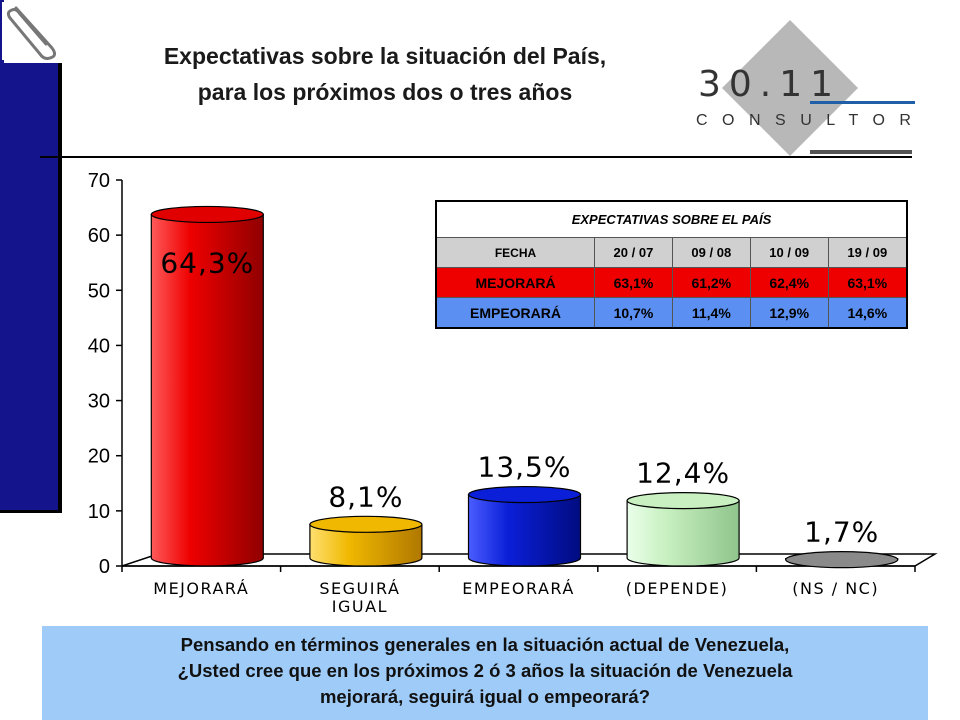  I want to click on question-line-3: mejorará, seguirá igual o empeorará?, so click(485, 696).